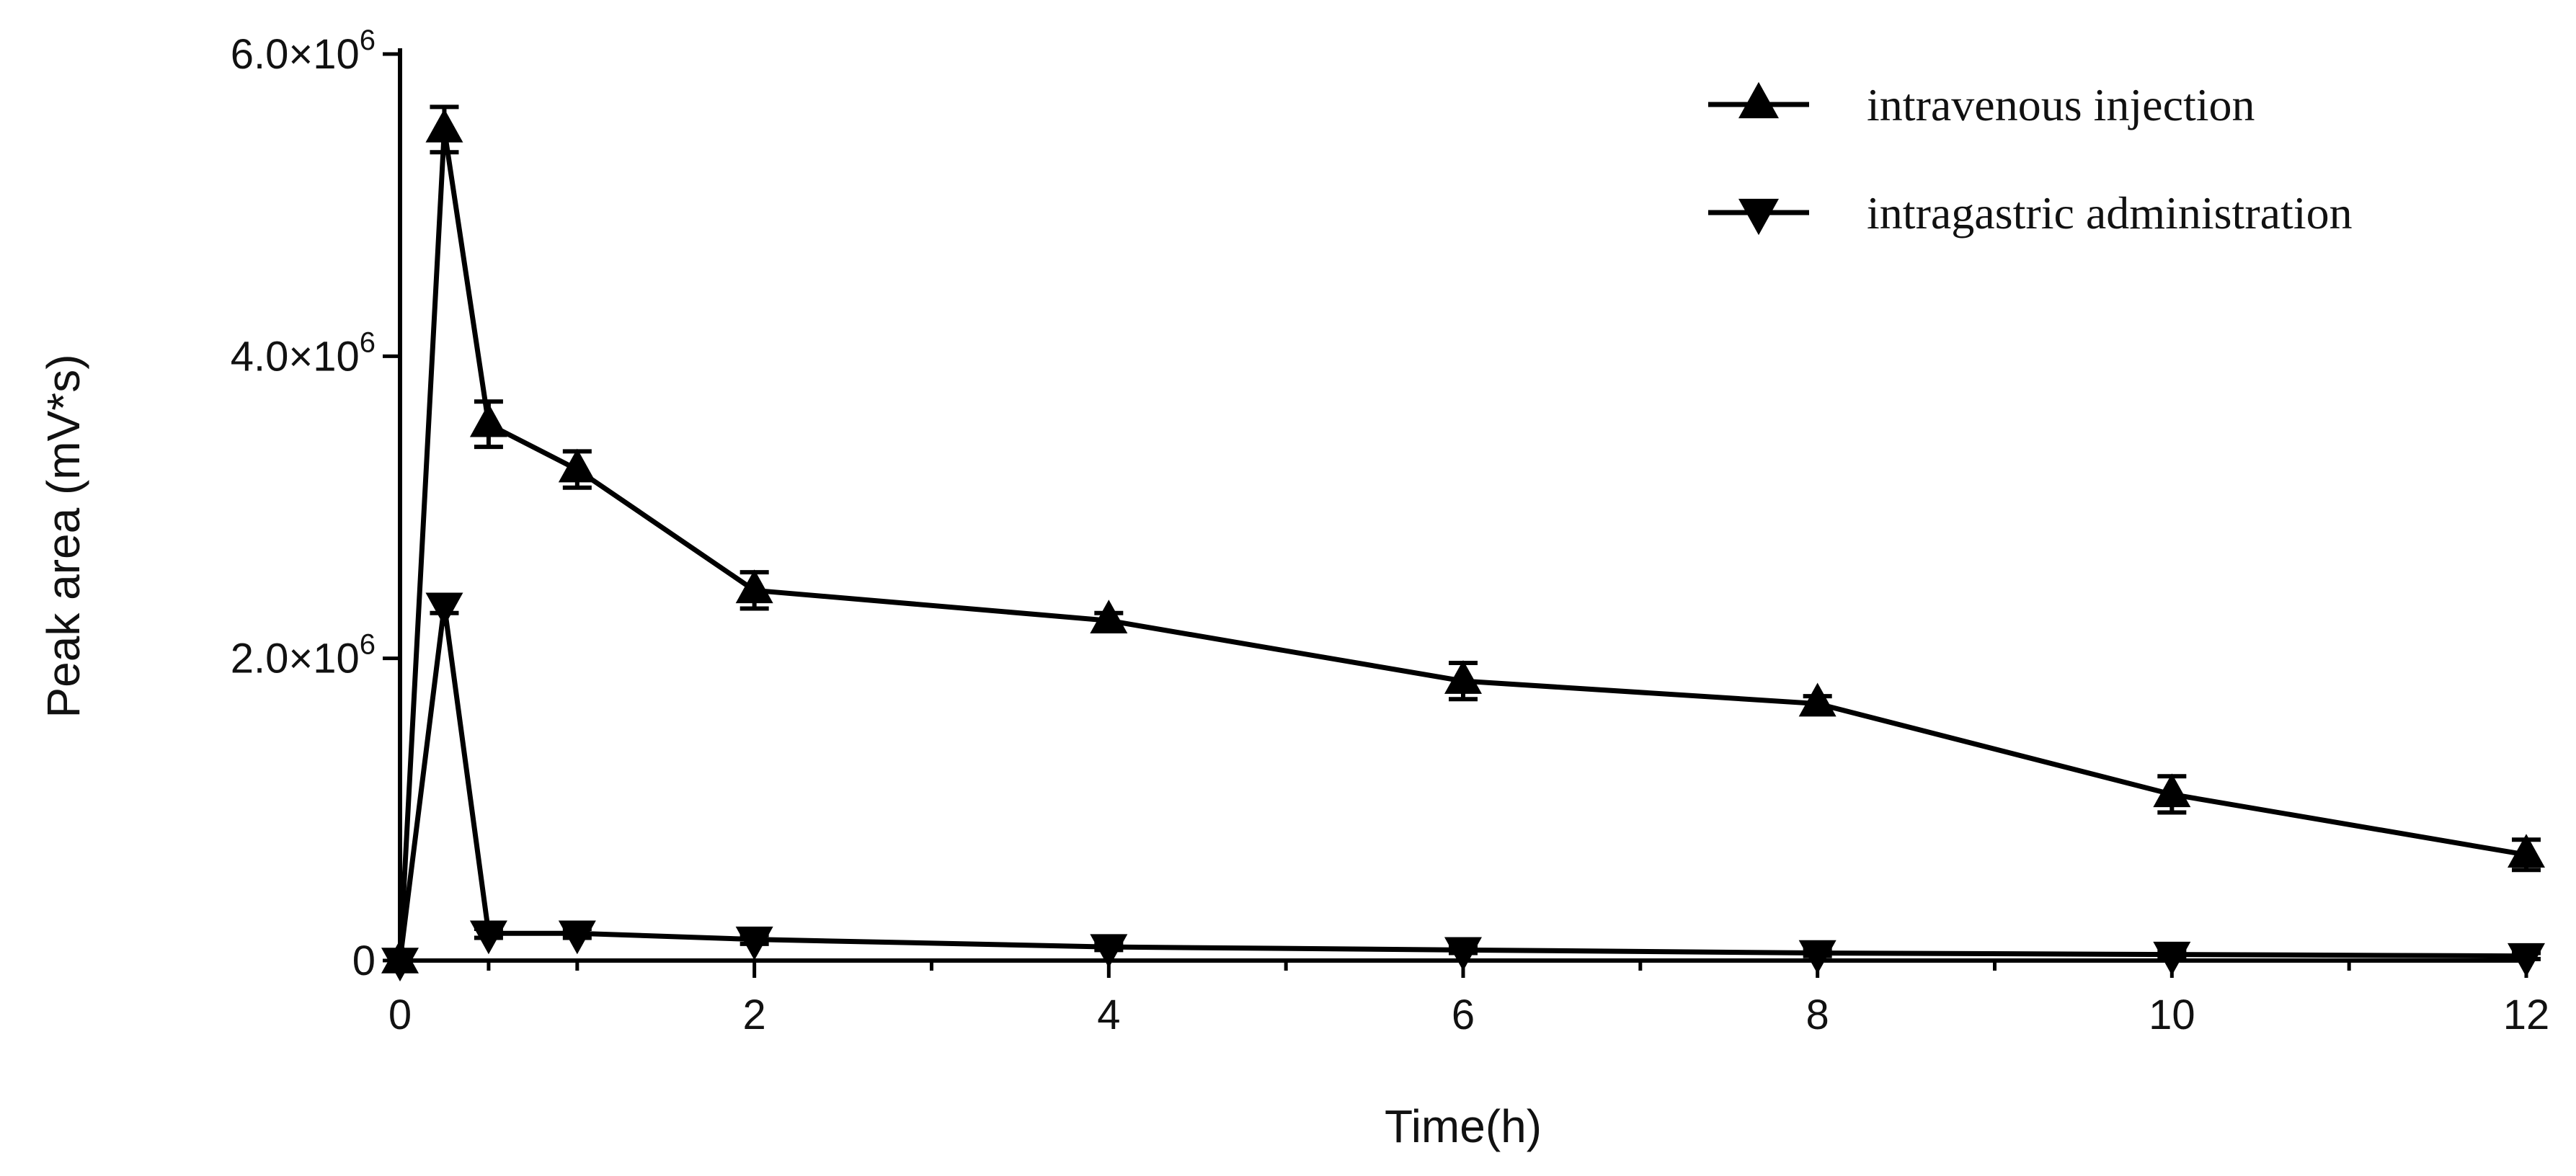 This screenshot has height=1176, width=2576. Describe the element at coordinates (2526, 1015) in the screenshot. I see `x-tick-label-12: 12` at that location.